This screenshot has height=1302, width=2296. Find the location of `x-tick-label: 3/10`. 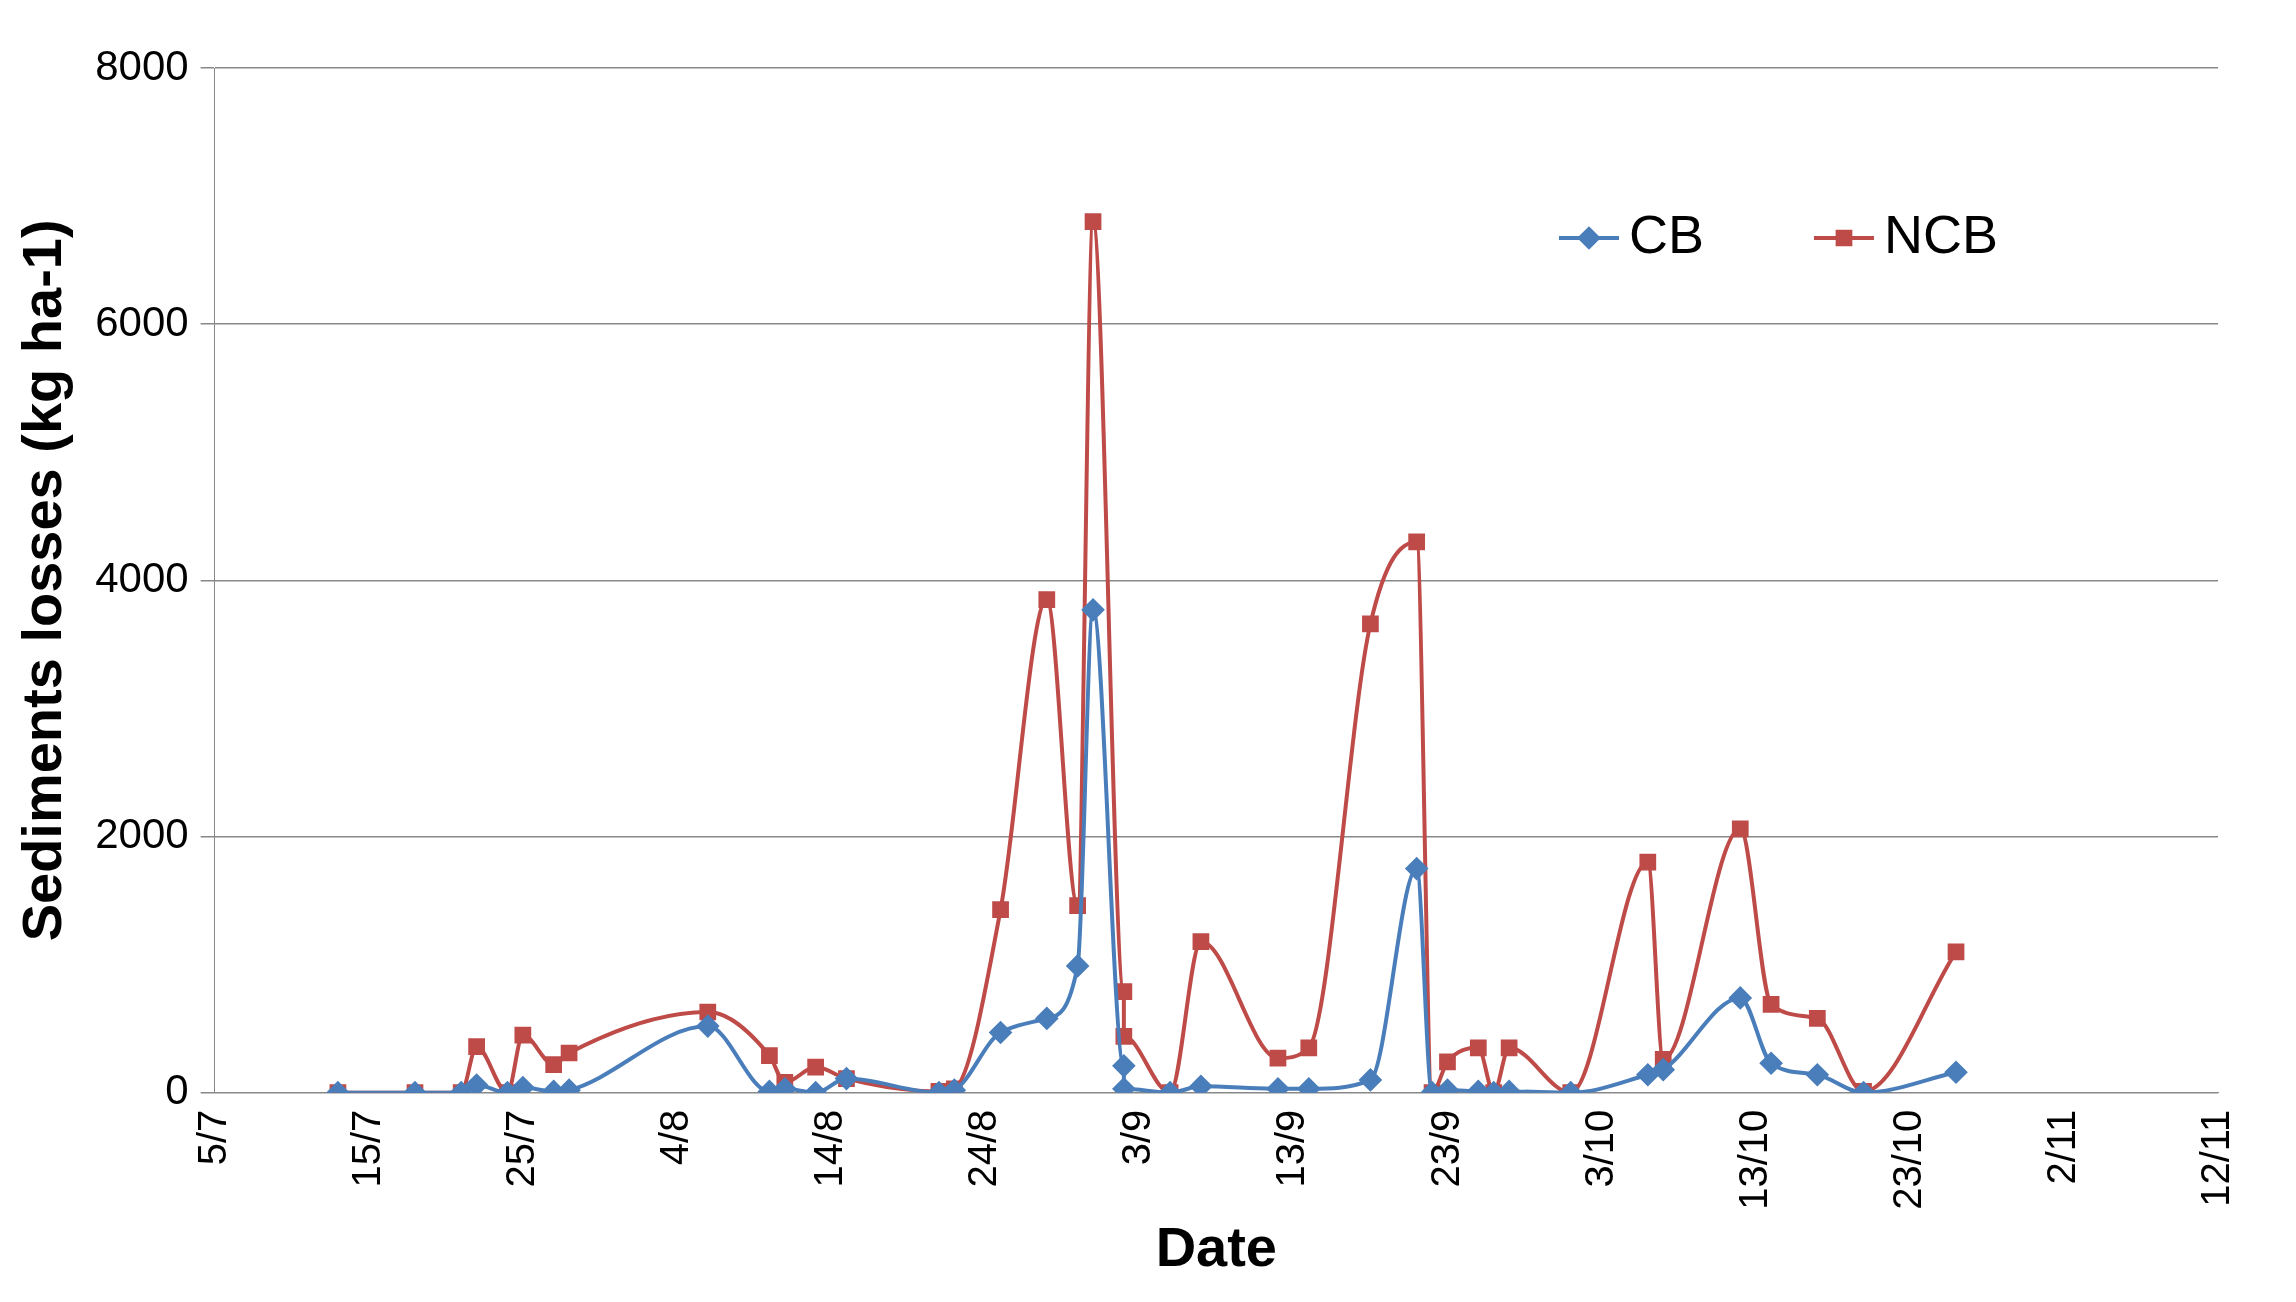

x-tick-label: 3/10 is located at coordinates (1598, 1148).